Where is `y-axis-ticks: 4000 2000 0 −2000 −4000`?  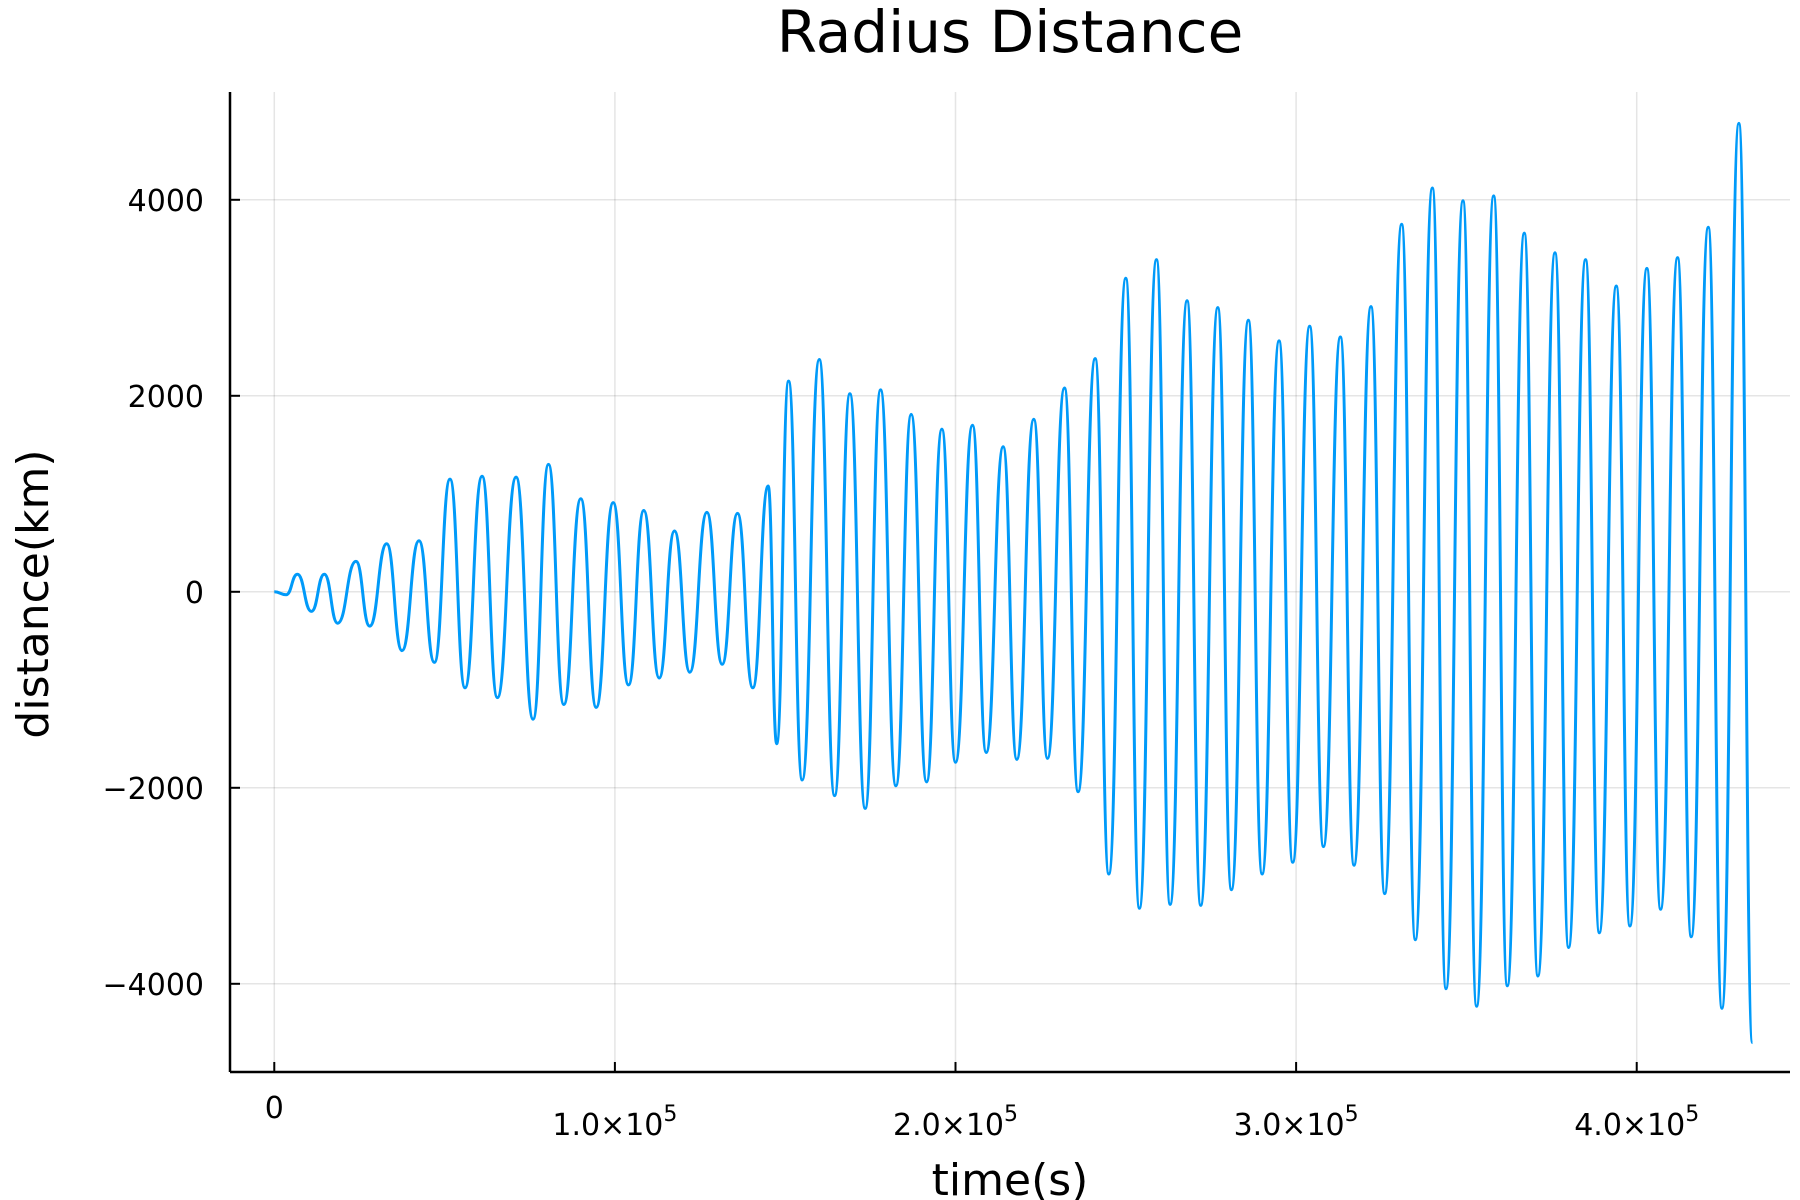
y-axis-ticks: 4000 2000 0 −2000 −4000 is located at coordinates (171, 593).